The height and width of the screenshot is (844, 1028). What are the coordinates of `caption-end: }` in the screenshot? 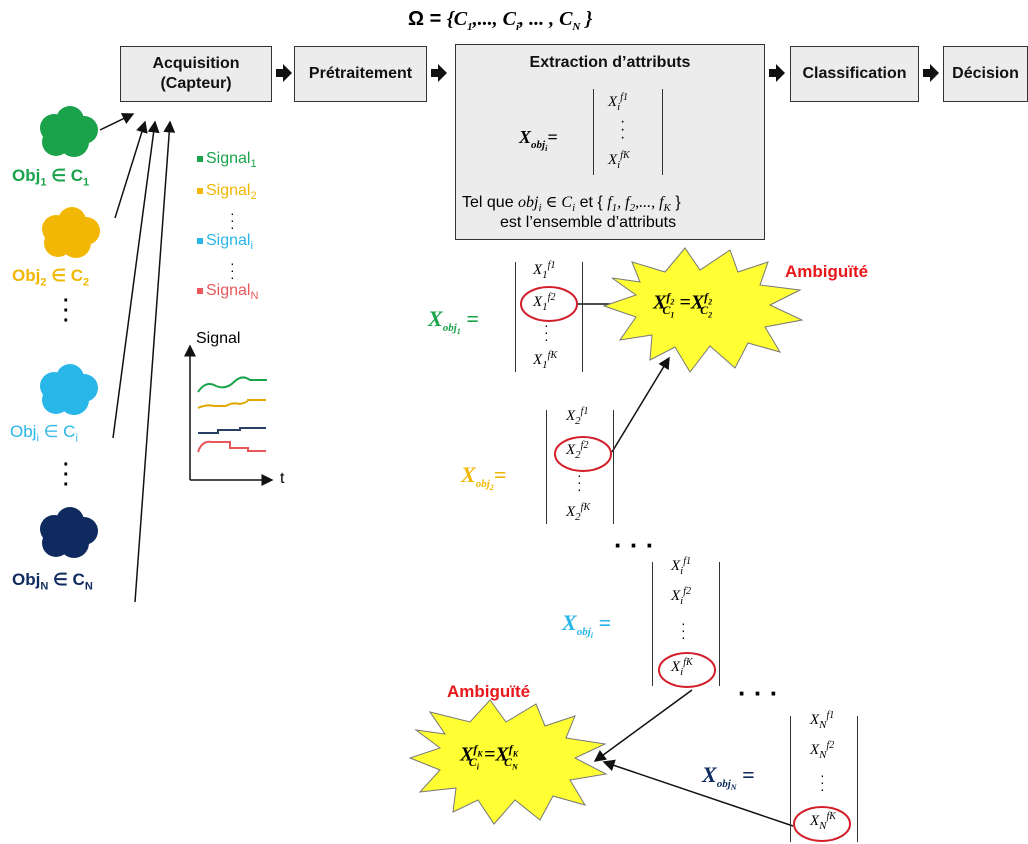 It's located at (678, 202).